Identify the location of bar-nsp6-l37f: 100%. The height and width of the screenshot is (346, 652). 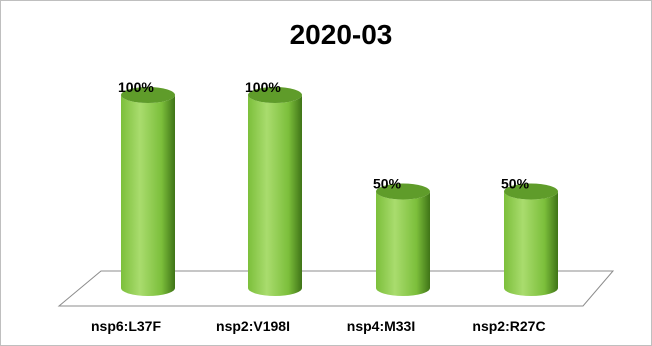
(146, 187).